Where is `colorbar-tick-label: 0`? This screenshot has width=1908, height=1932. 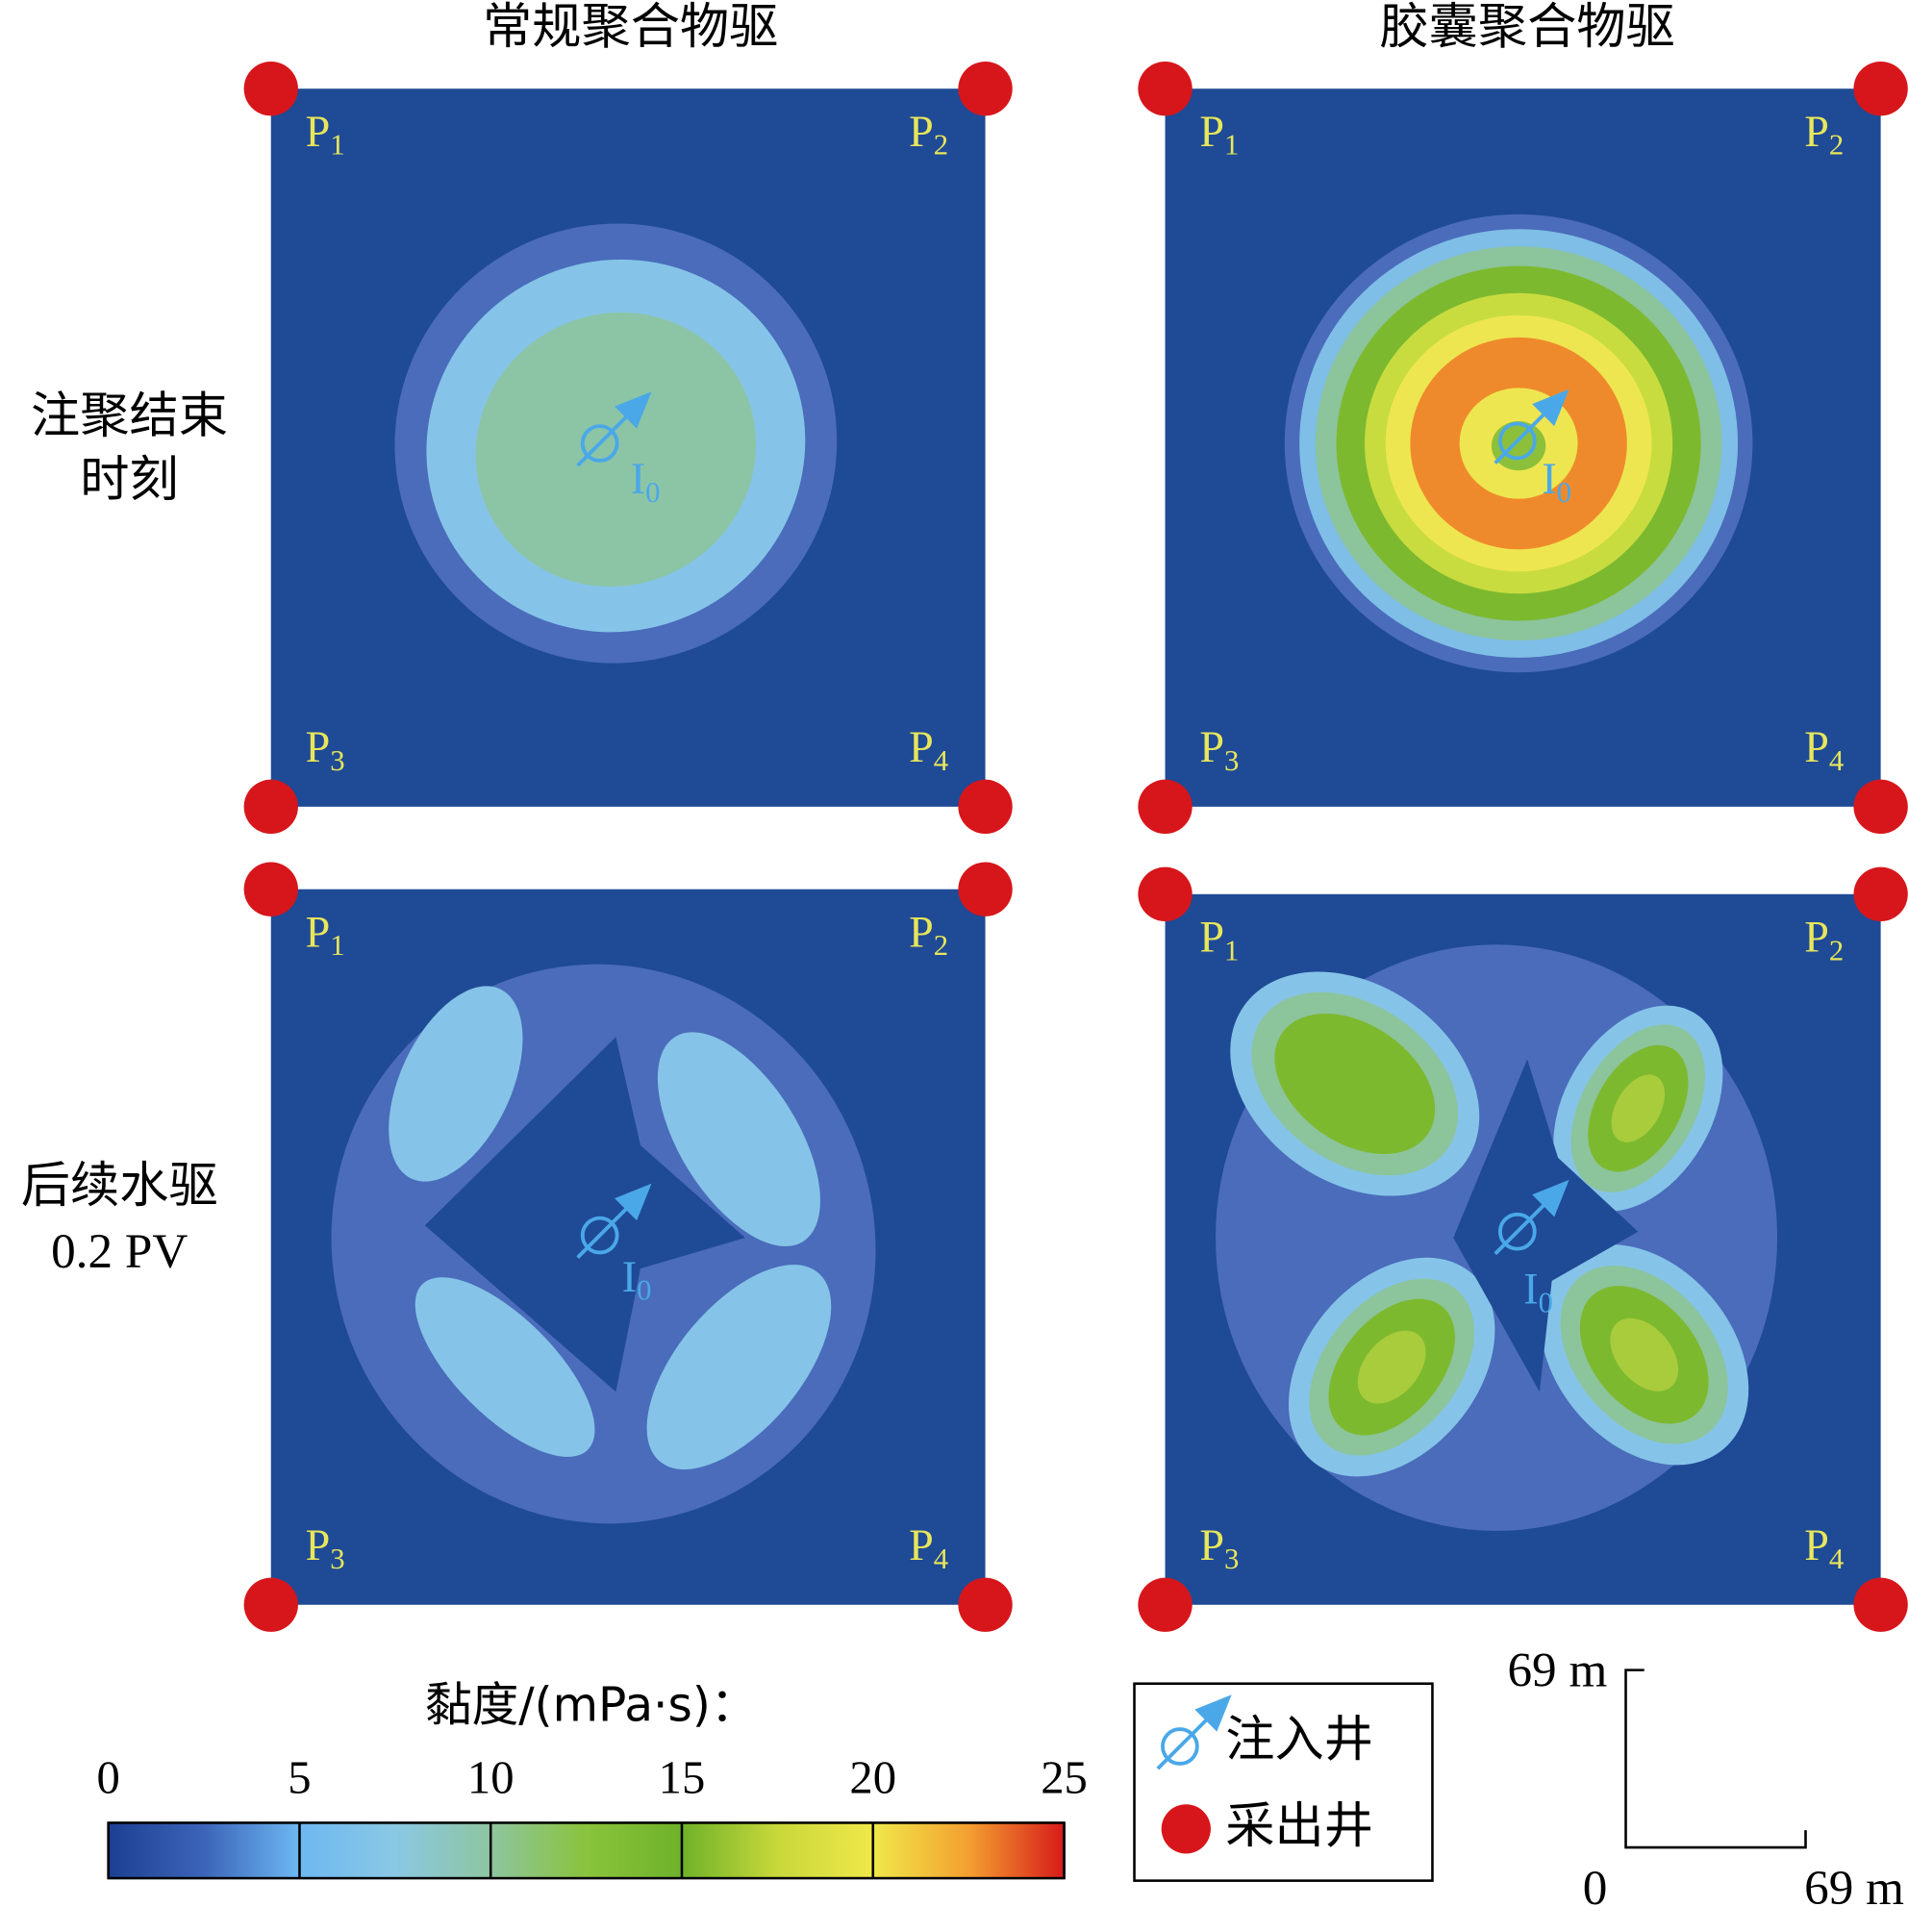 colorbar-tick-label: 0 is located at coordinates (108, 1777).